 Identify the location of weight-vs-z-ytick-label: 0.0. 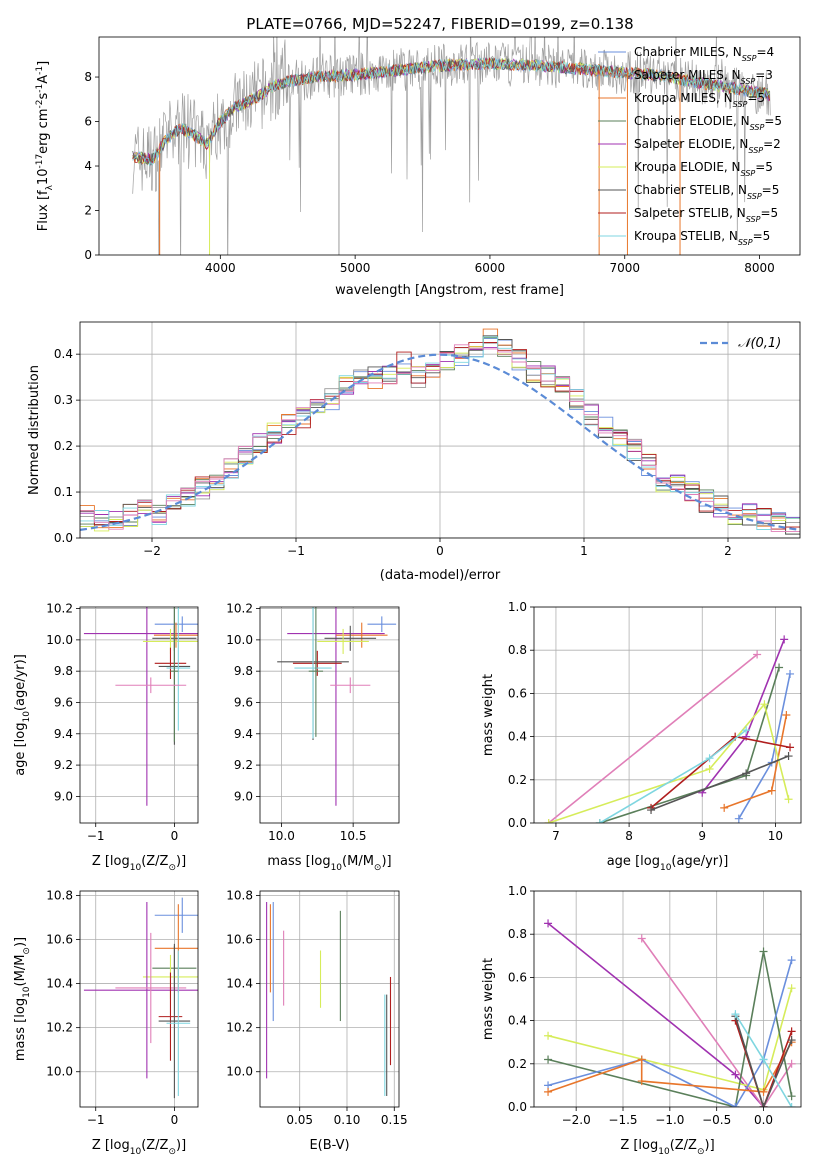
(517, 1107).